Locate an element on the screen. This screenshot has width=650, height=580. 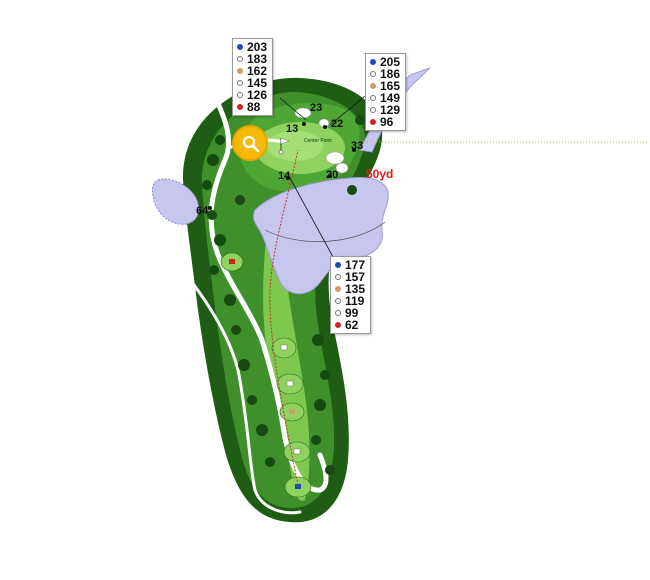
yardage-row: 205 is located at coordinates (385, 62).